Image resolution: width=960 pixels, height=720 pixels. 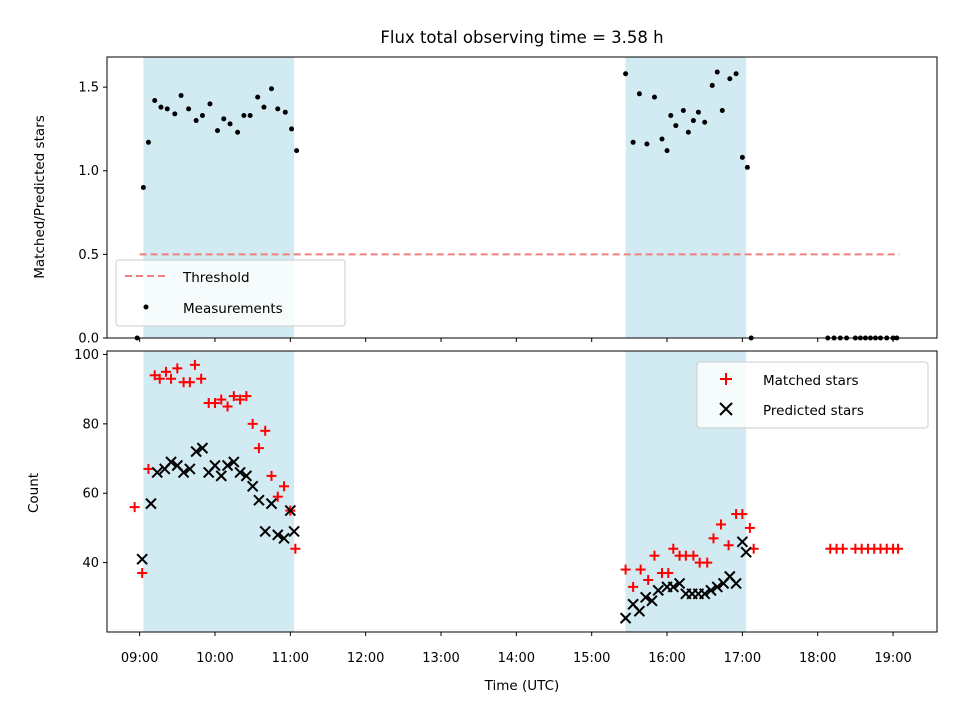 I want to click on y-tick-label: 100, so click(x=86, y=355).